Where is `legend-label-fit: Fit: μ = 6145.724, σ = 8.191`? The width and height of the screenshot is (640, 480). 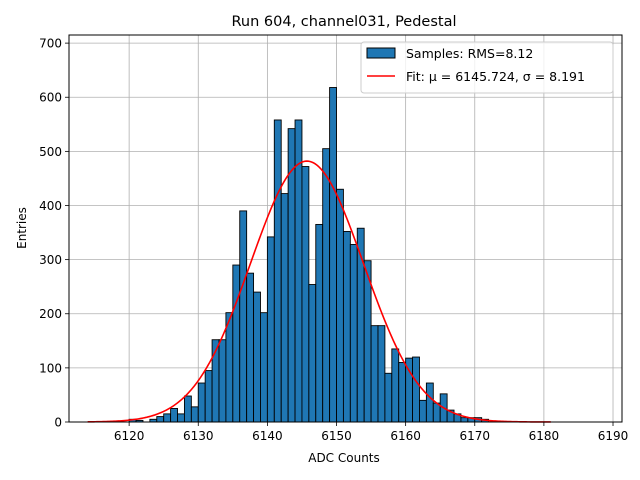
legend-label-fit: Fit: μ = 6145.724, σ = 8.191 is located at coordinates (495, 76).